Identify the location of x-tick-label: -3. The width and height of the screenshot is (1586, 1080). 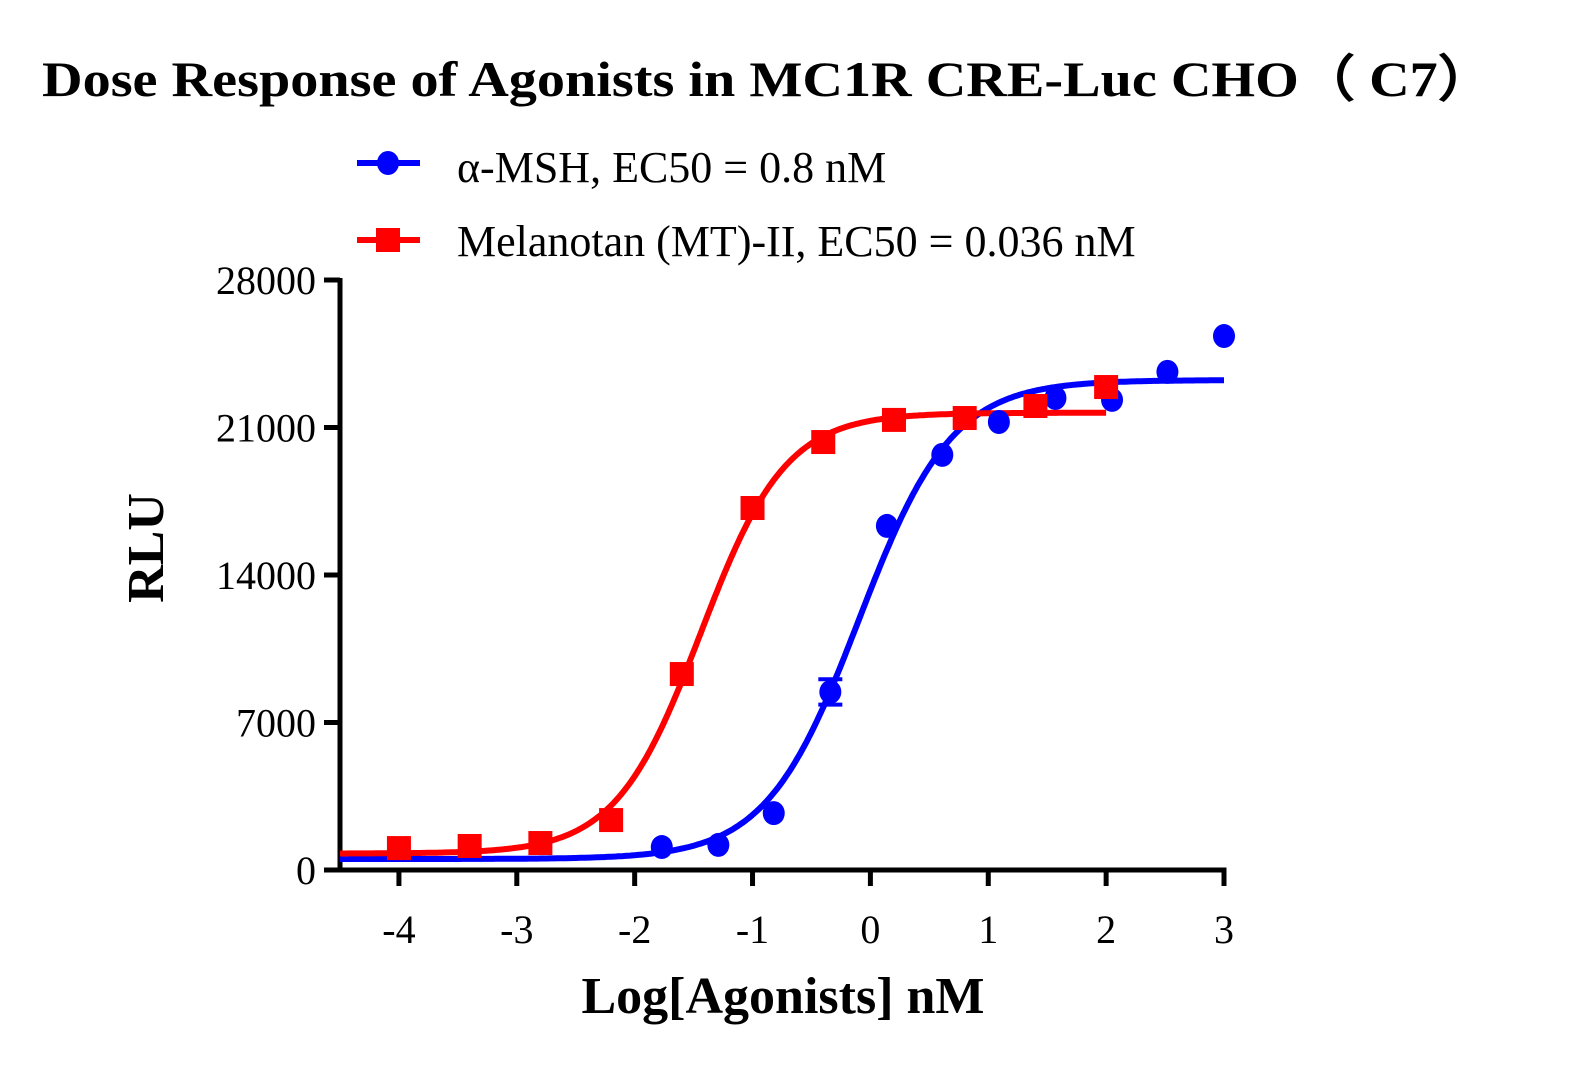
(516, 929).